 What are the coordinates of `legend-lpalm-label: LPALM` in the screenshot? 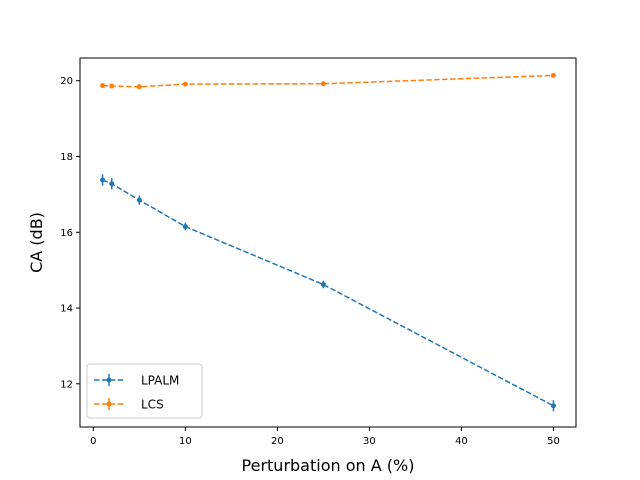 It's located at (160, 381).